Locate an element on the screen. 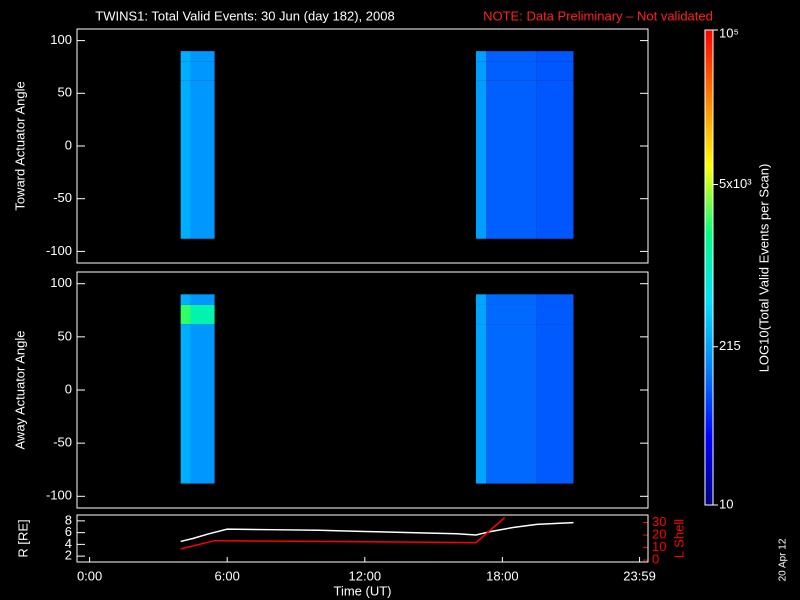  y-tick-label: 2 is located at coordinates (68, 555).